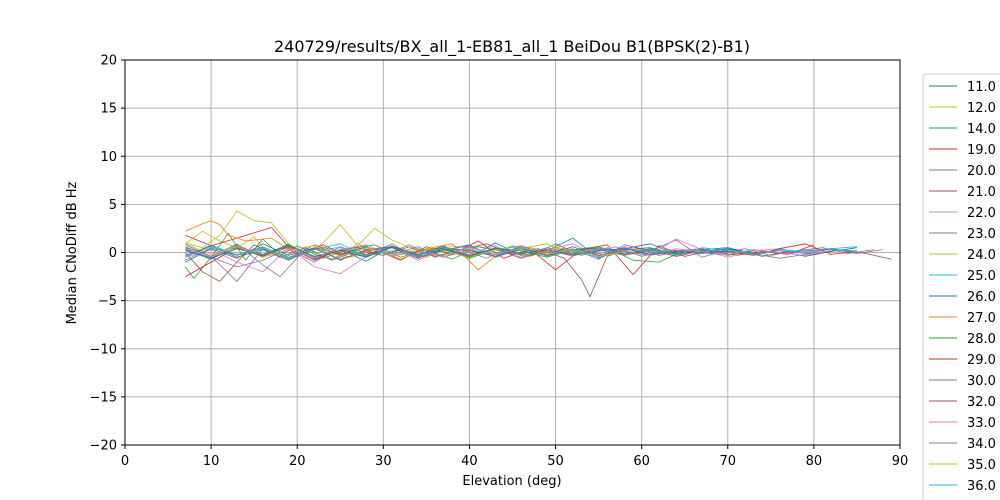 The height and width of the screenshot is (500, 1000). I want to click on legend-entry: 30.0, so click(981, 381).